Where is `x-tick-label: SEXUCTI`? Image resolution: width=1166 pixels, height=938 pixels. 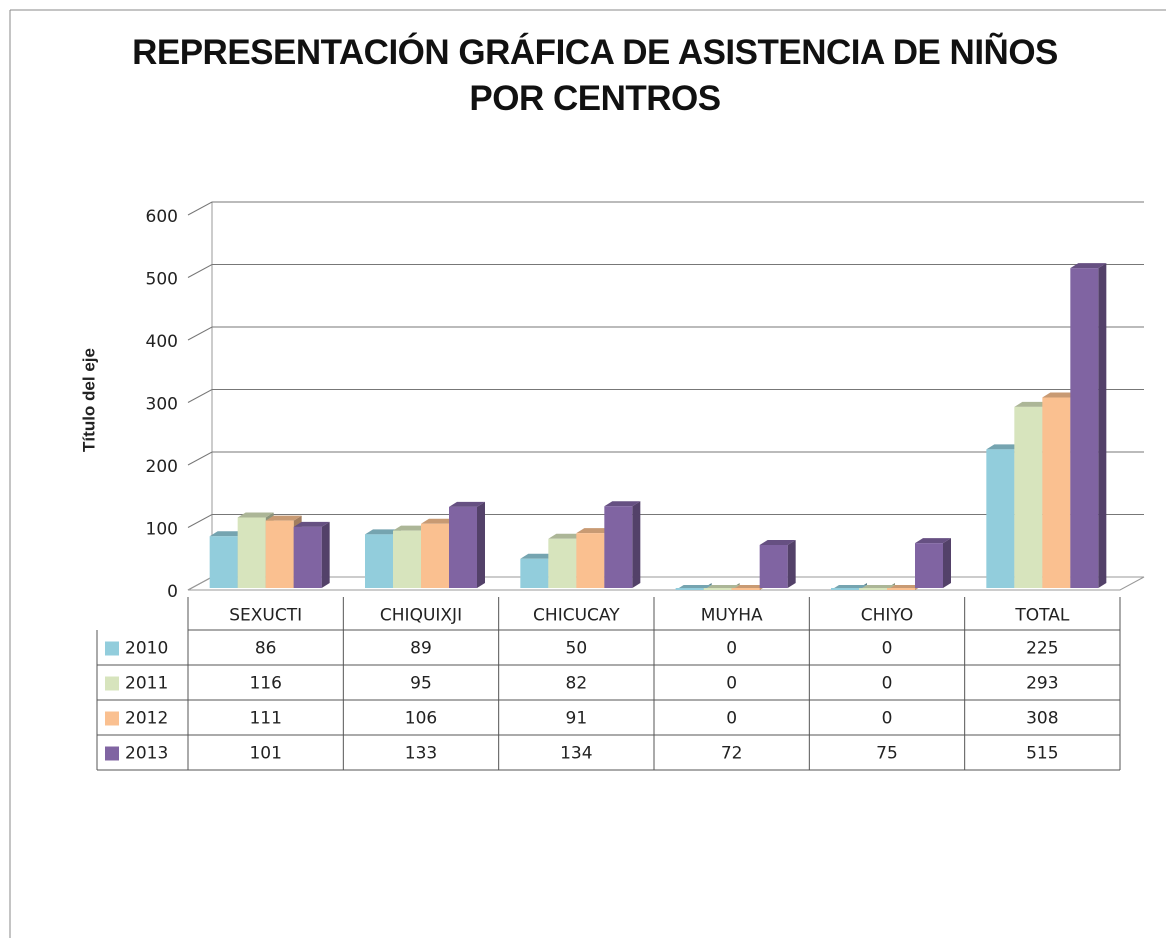 x-tick-label: SEXUCTI is located at coordinates (265, 616).